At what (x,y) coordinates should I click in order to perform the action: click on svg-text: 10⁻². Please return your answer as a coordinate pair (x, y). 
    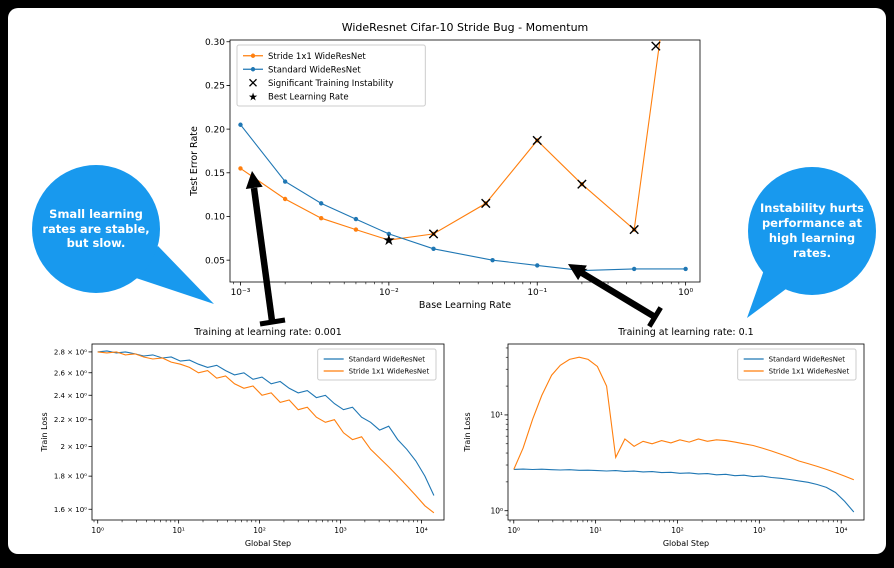
    Looking at the image, I should click on (389, 293).